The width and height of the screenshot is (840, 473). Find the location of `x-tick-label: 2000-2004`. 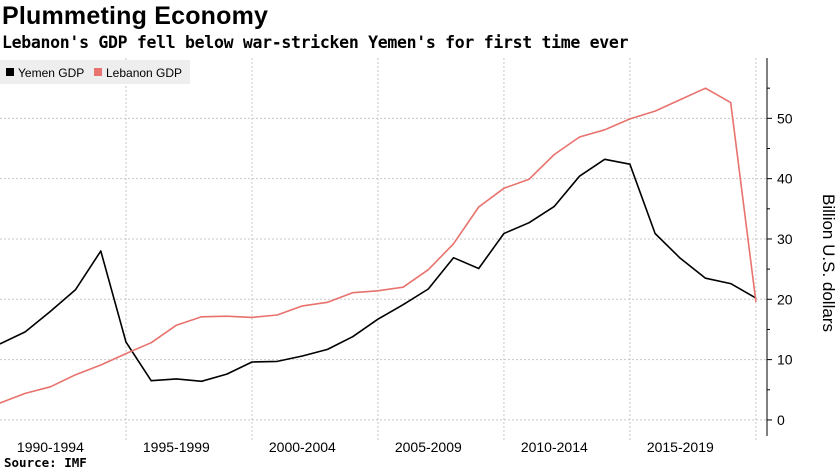

x-tick-label: 2000-2004 is located at coordinates (302, 447).